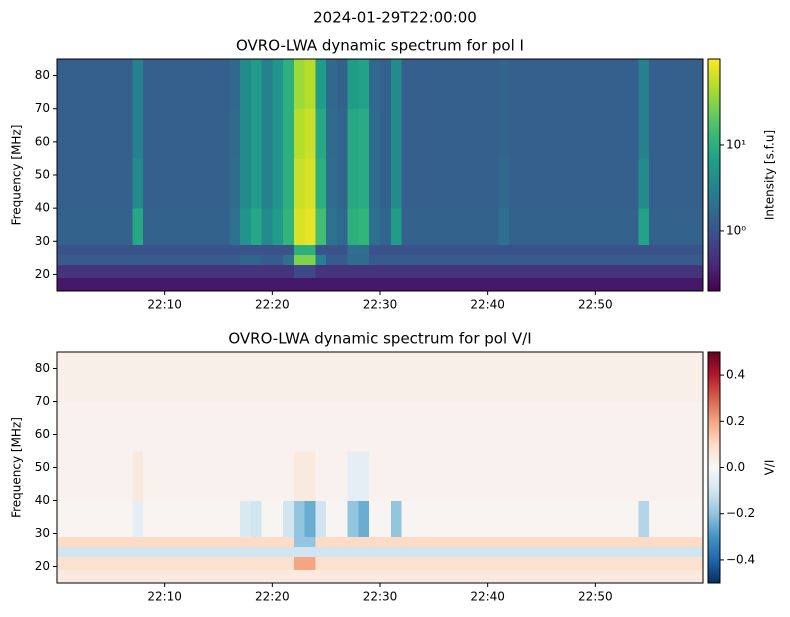  I want to click on x-tick-label: 22:20, so click(272, 597).